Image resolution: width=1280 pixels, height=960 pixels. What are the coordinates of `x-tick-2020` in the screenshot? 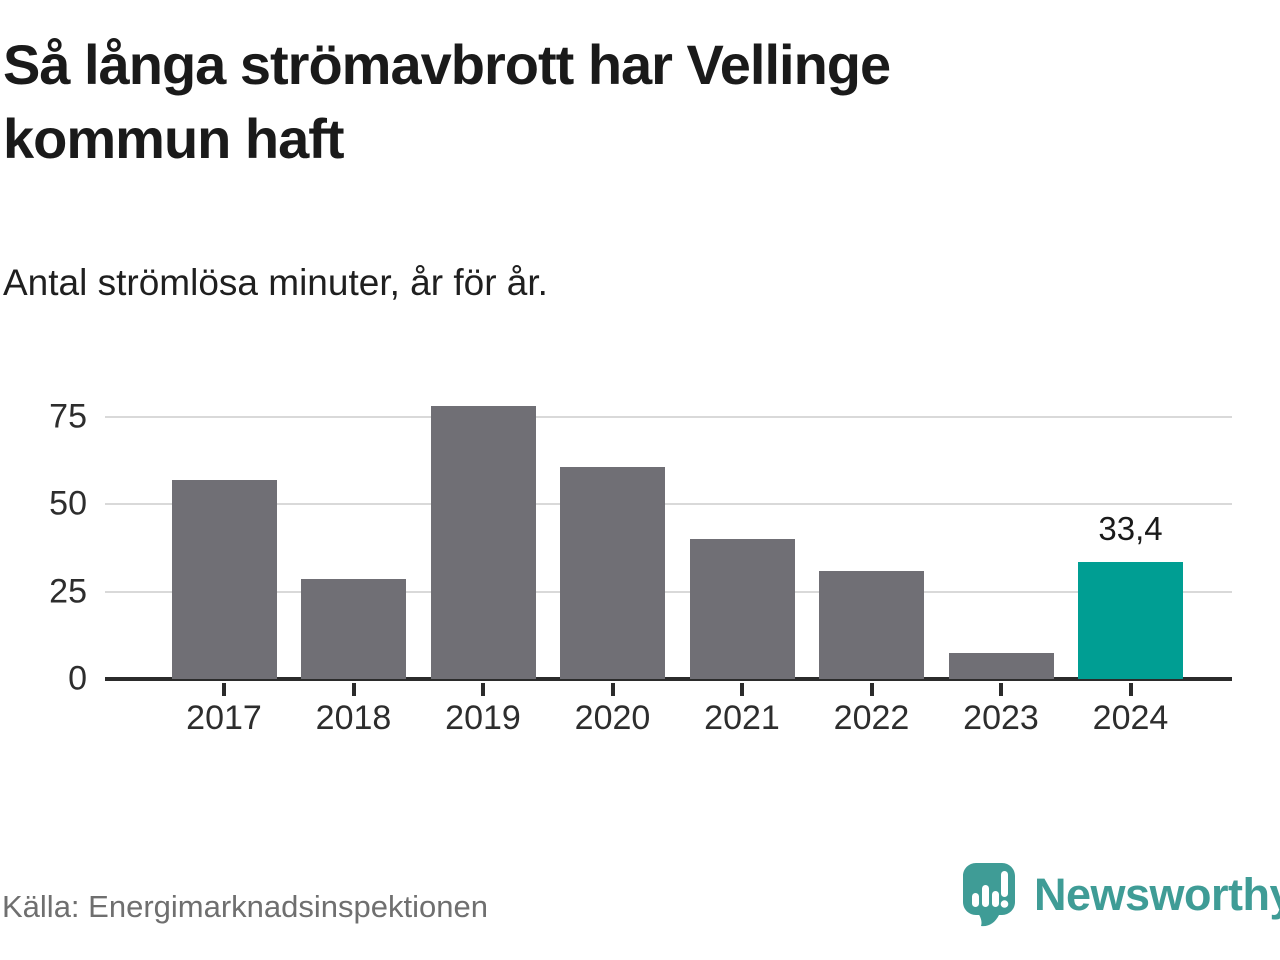 It's located at (612, 689).